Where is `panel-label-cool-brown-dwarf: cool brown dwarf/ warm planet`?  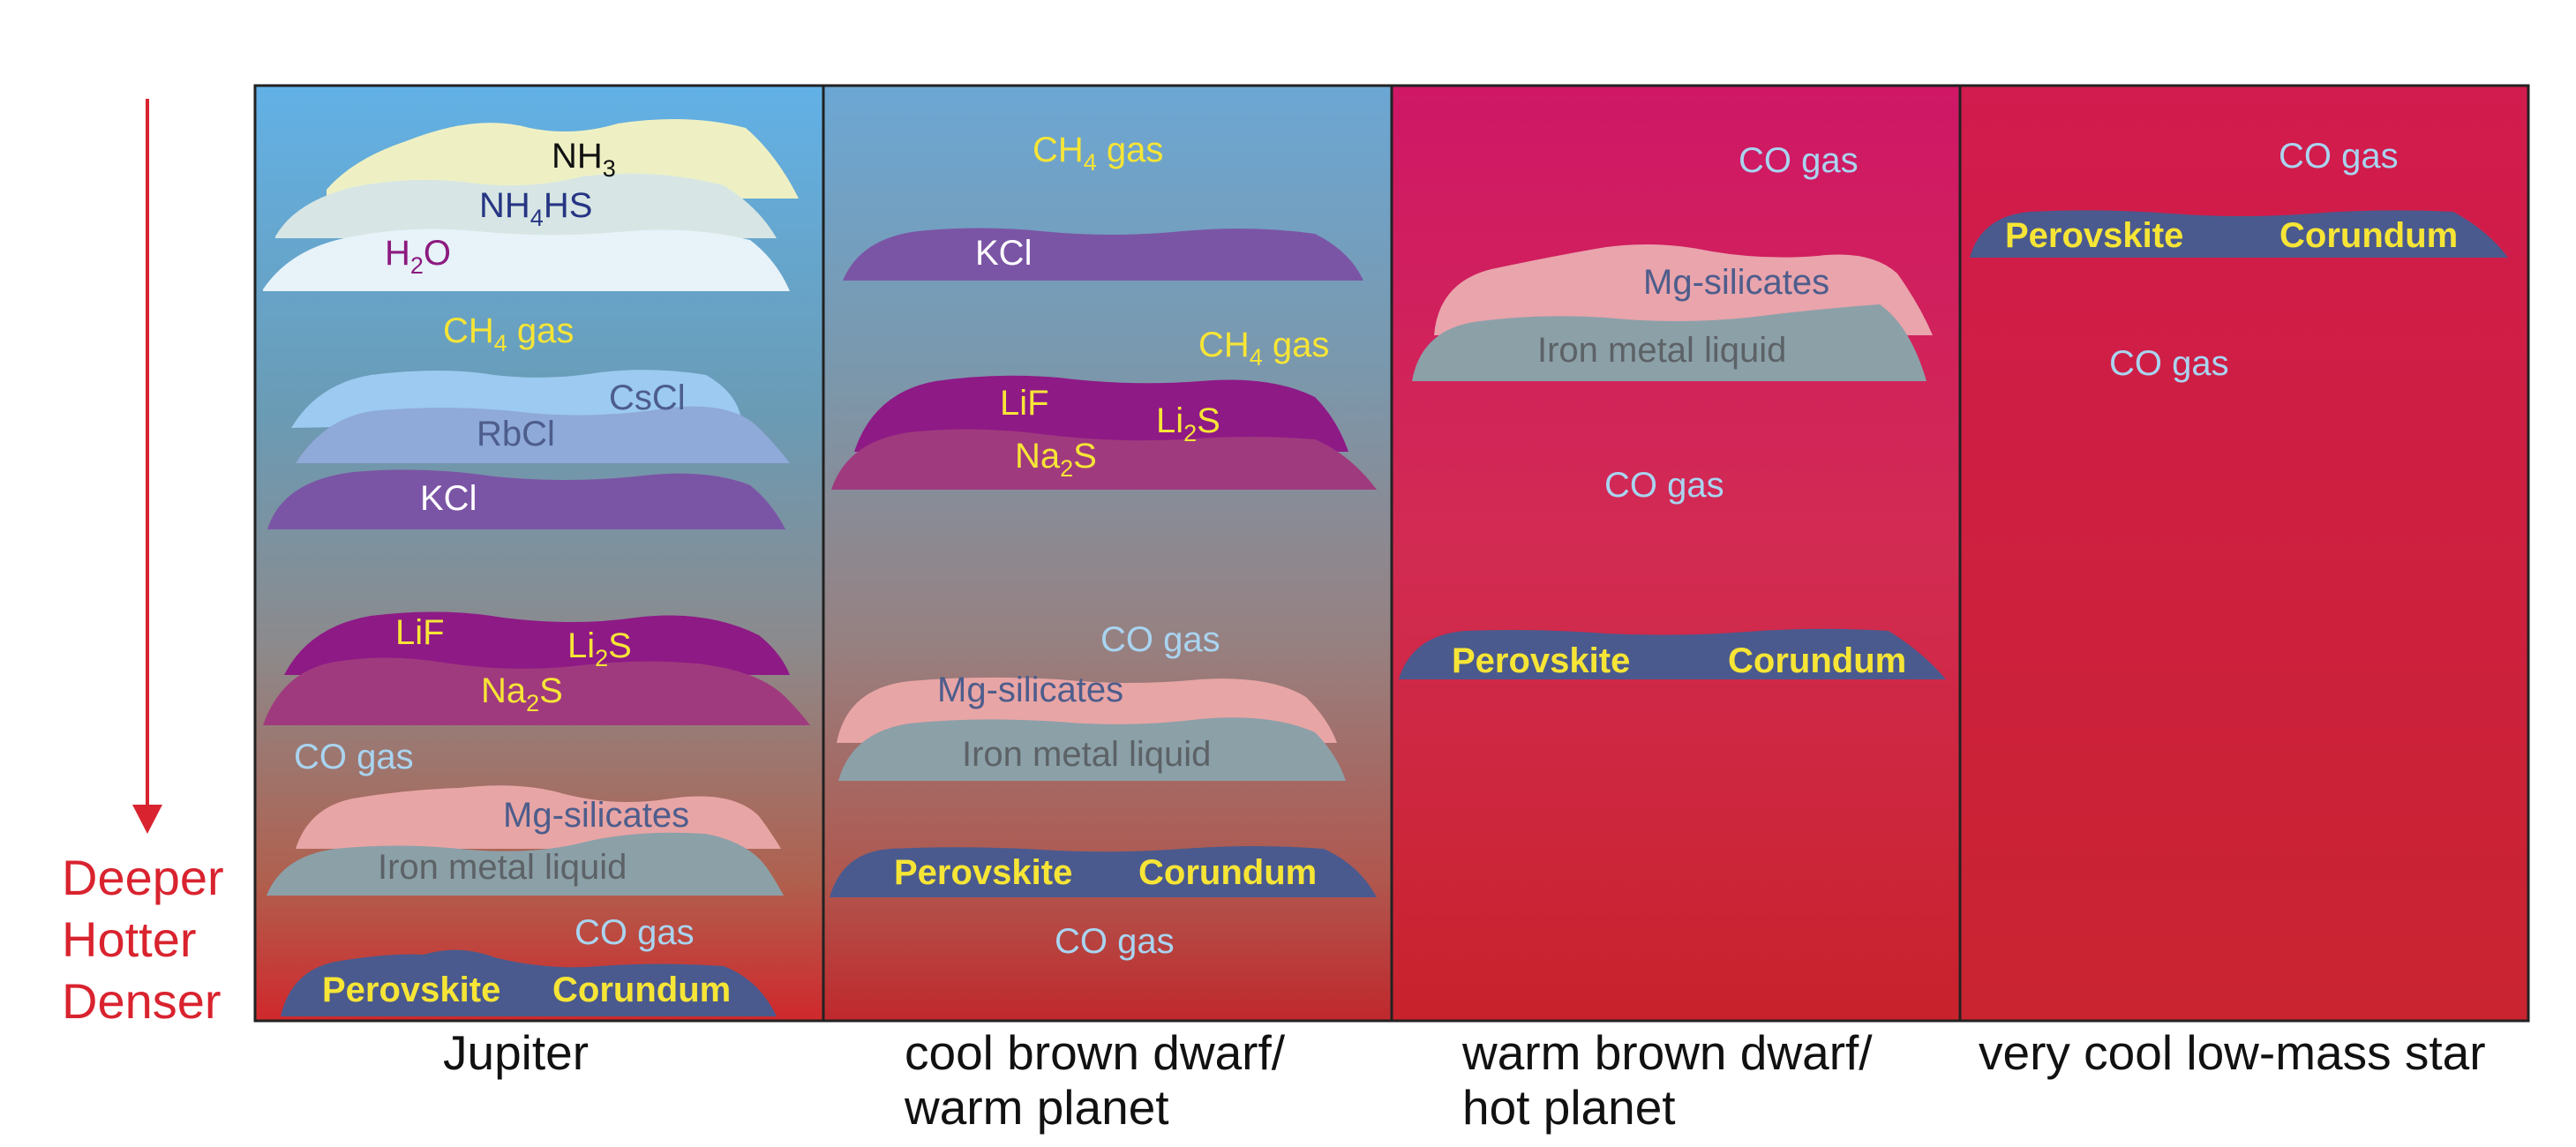
panel-label-cool-brown-dwarf: cool brown dwarf/ warm planet is located at coordinates (1095, 1080).